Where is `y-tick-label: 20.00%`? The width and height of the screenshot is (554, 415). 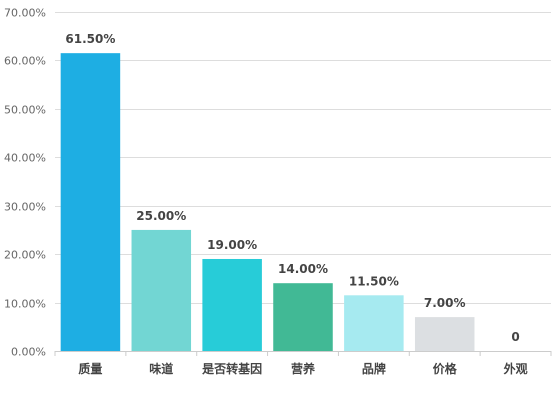
y-tick-label: 20.00% is located at coordinates (25, 255).